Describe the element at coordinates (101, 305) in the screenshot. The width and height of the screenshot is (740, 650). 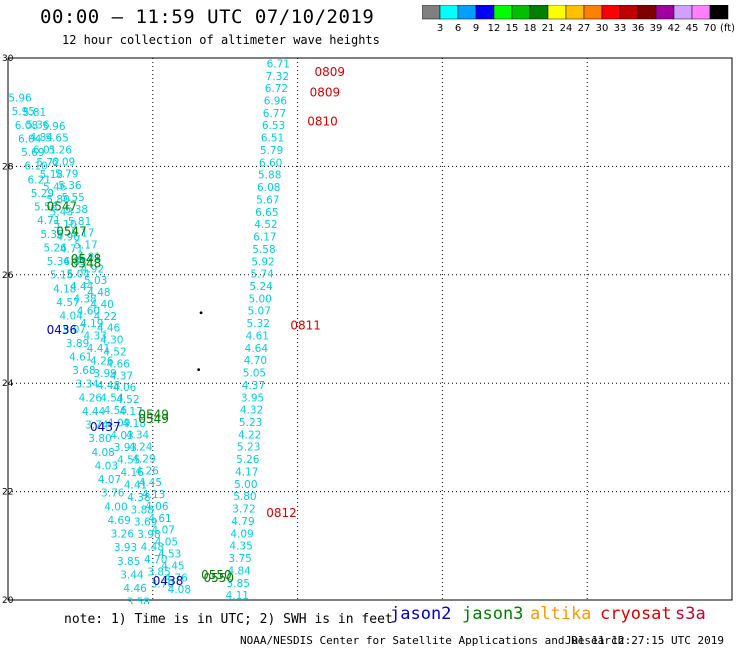
I see `swh-value-label: 4.40` at that location.